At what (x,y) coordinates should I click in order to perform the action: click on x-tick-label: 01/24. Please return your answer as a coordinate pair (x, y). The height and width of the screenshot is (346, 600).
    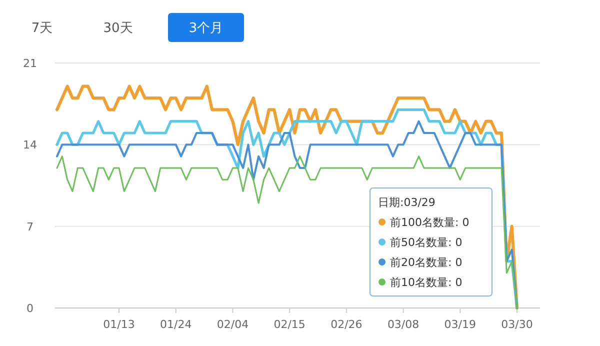
    Looking at the image, I should click on (176, 324).